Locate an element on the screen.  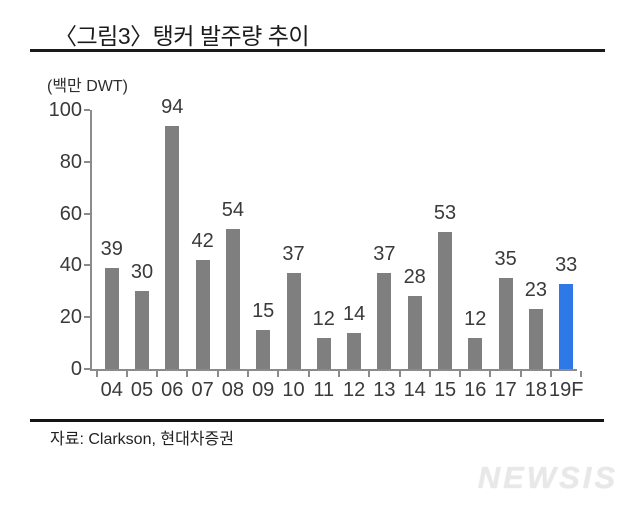
bar-value-label: 42 is located at coordinates (202, 241).